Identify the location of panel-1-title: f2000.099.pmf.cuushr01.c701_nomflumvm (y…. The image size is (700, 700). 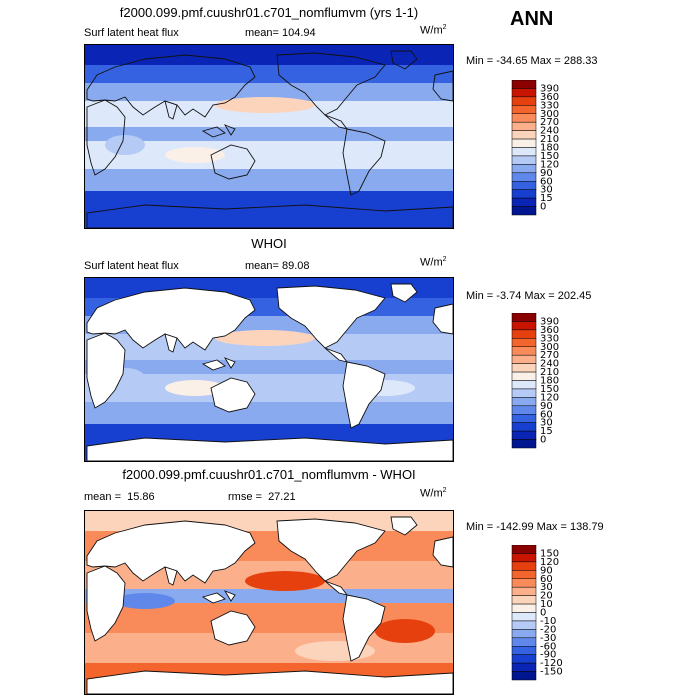
(269, 12).